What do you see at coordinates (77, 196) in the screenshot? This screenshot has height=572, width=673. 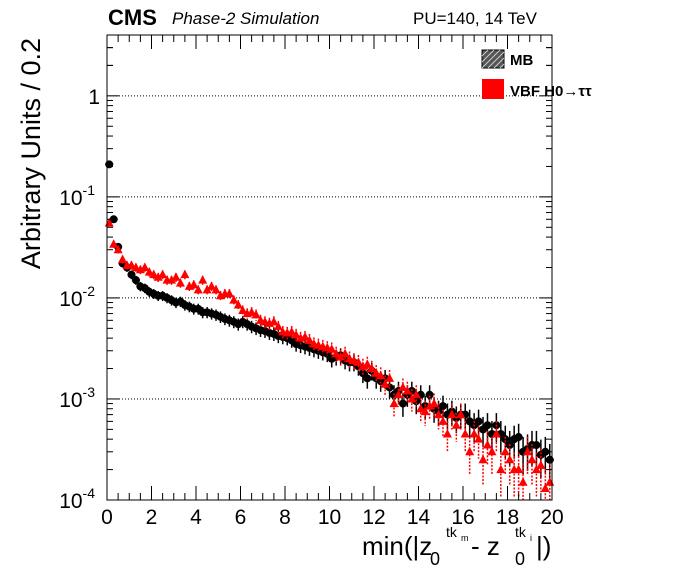 I see `y-tick-label: 10⁻¹` at bounding box center [77, 196].